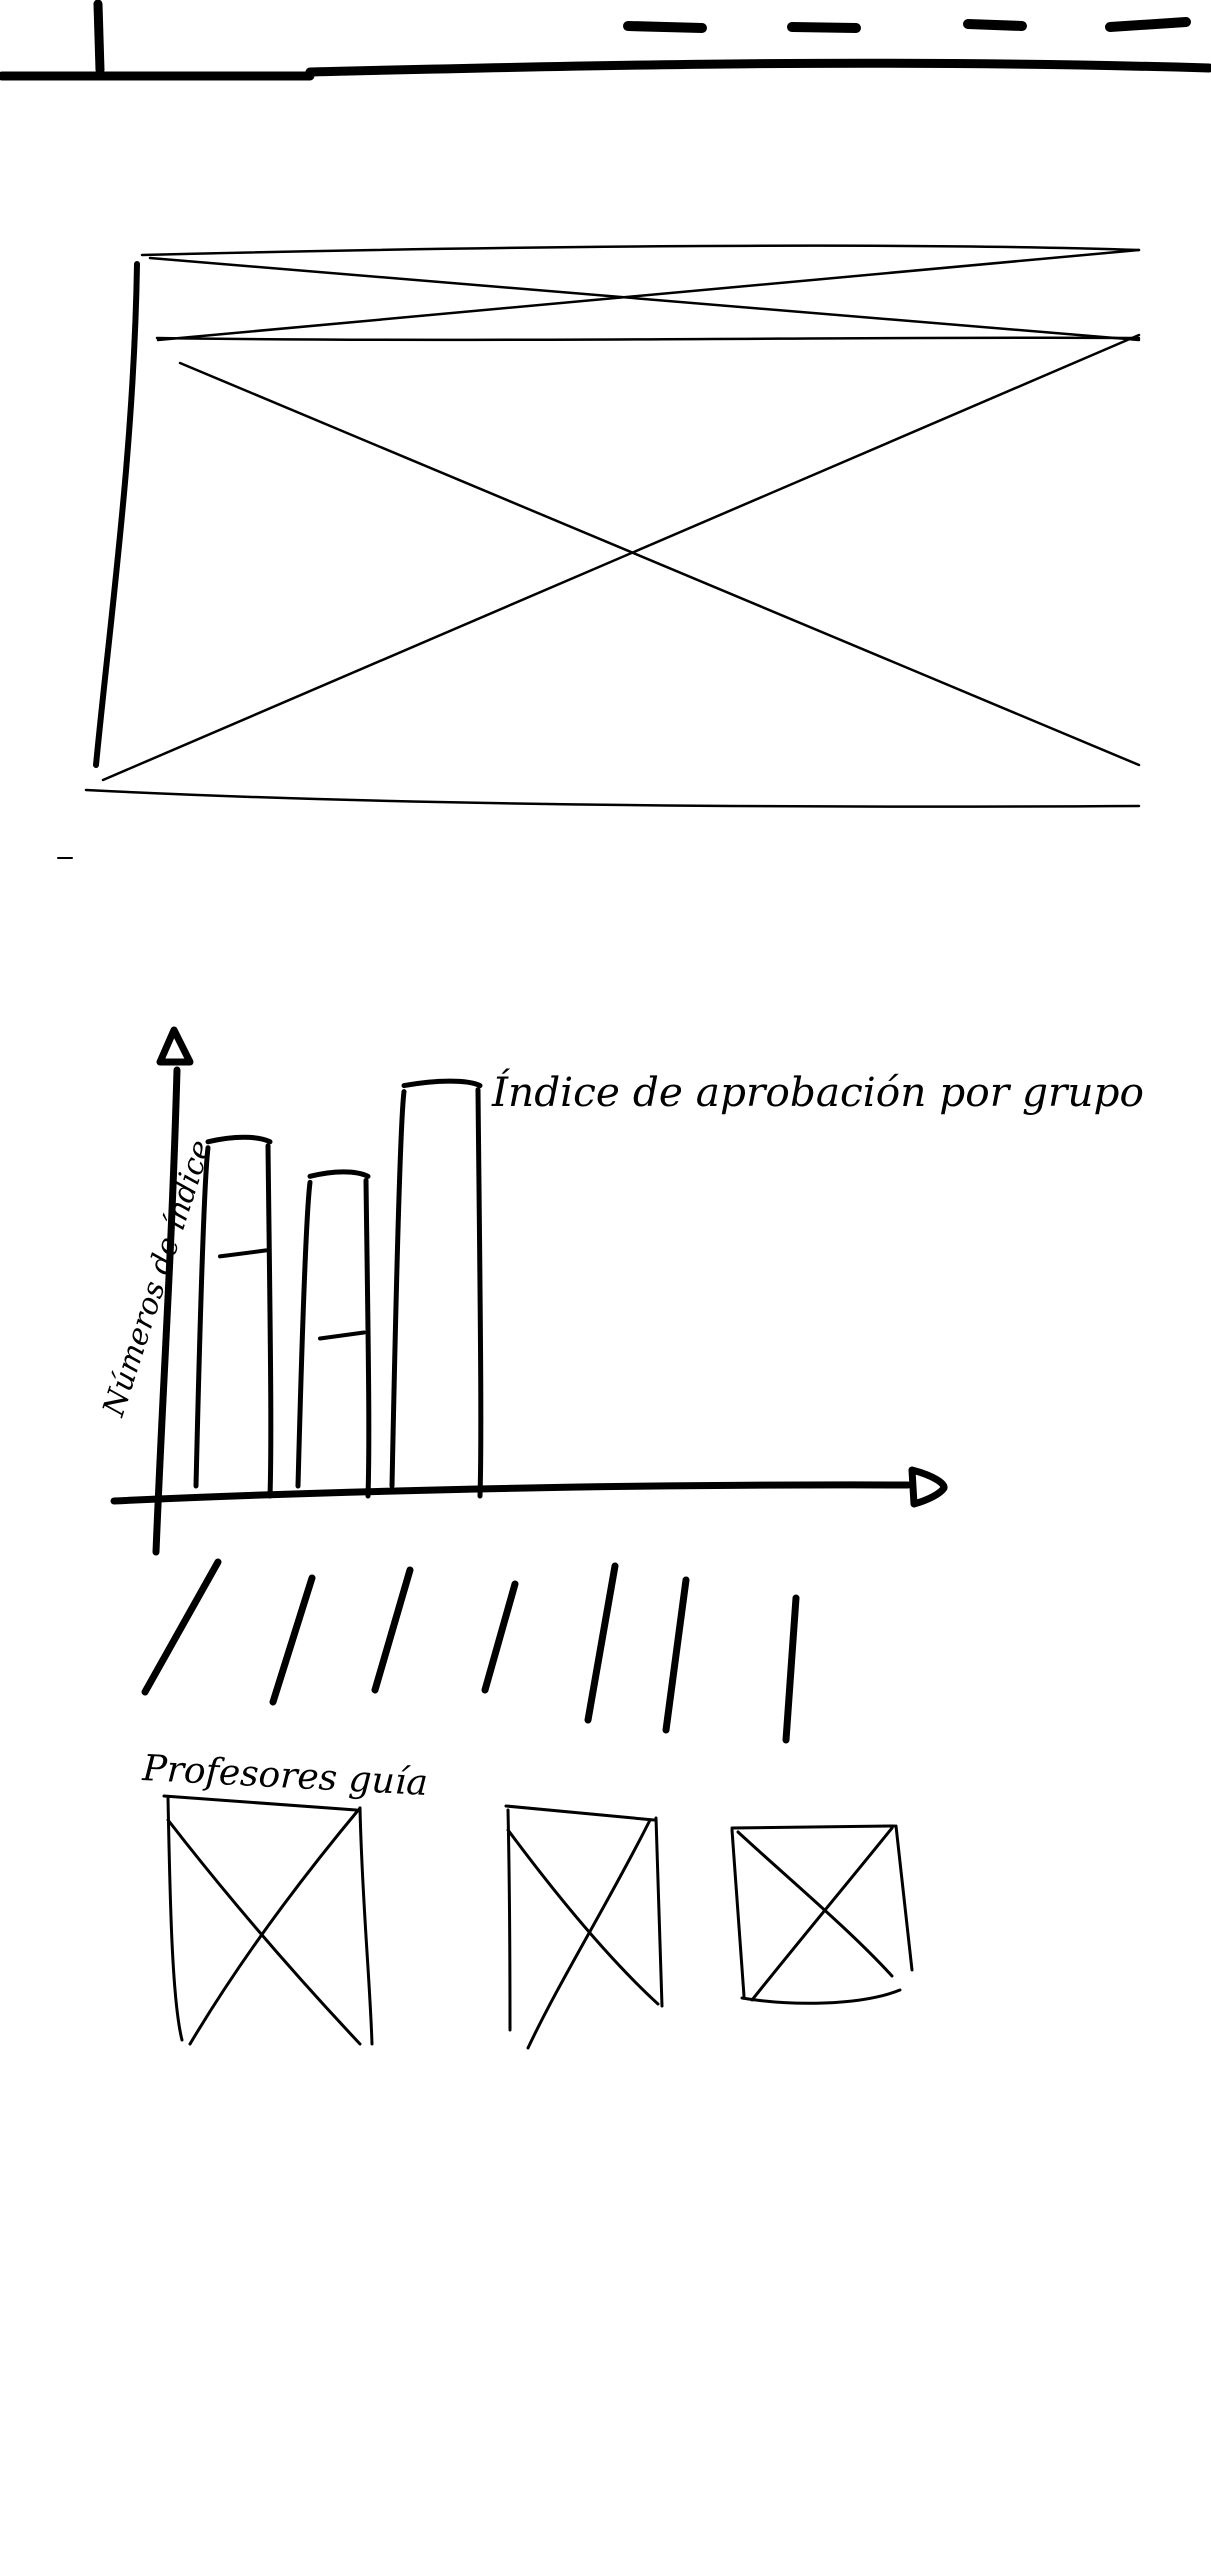 The width and height of the screenshot is (1211, 2550). What do you see at coordinates (175, 1046) in the screenshot?
I see `y-axis-arrow` at bounding box center [175, 1046].